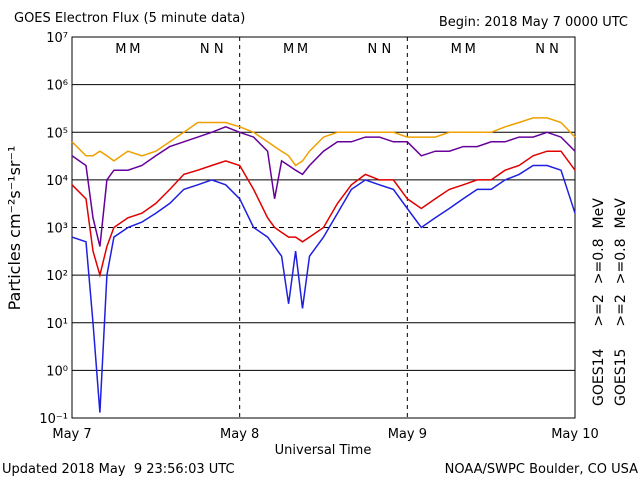  What do you see at coordinates (129, 18) in the screenshot?
I see `chart-title: GOES Electron Flux (5 minute data)` at bounding box center [129, 18].